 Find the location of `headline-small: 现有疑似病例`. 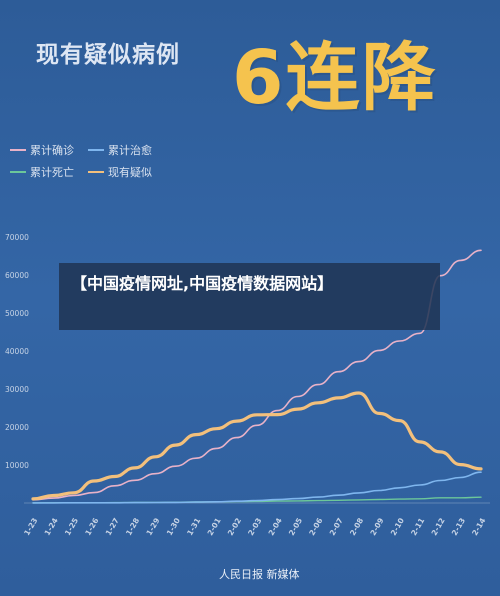

headline-small: 现有疑似病例 is located at coordinates (108, 55).